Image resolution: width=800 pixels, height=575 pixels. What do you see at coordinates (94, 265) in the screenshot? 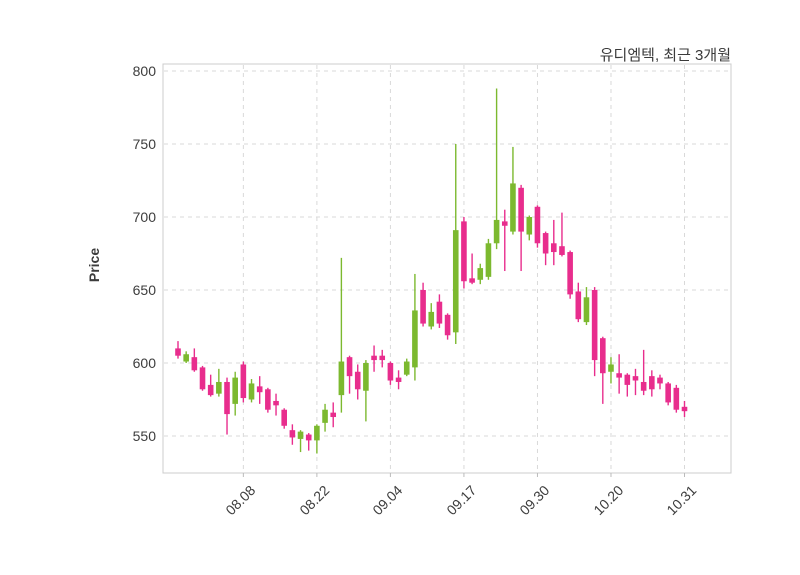
I see `y-axis-label: Price` at bounding box center [94, 265].